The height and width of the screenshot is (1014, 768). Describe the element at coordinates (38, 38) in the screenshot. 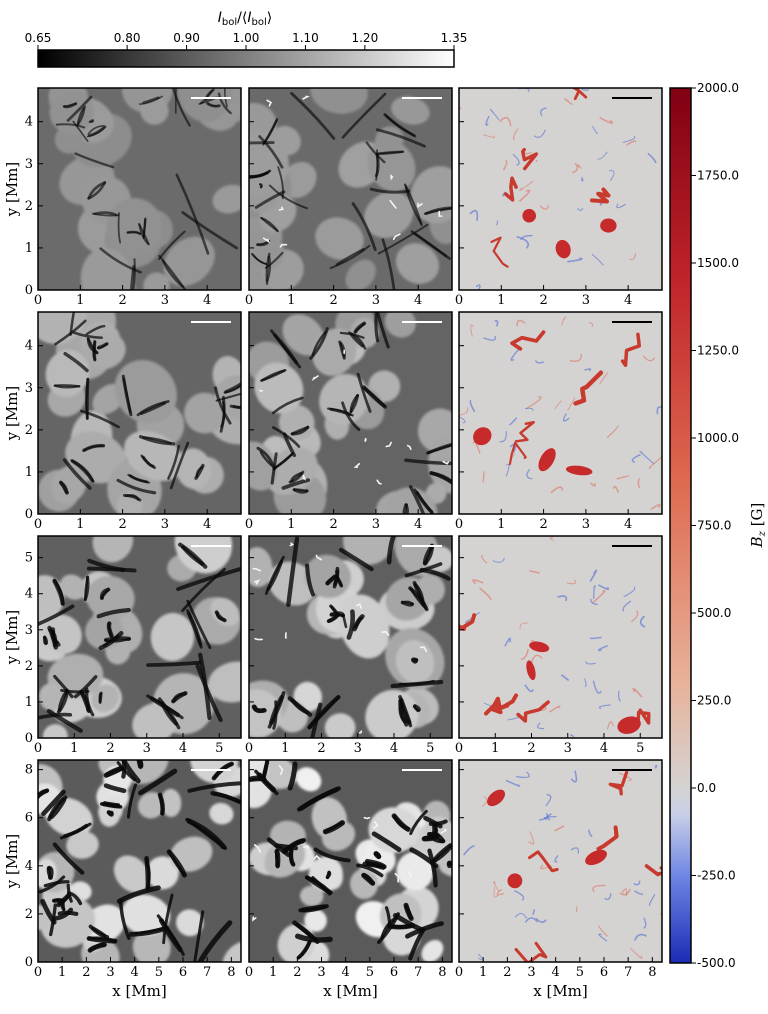

I see `intensity-colorbar-tick-label: 0.65` at that location.